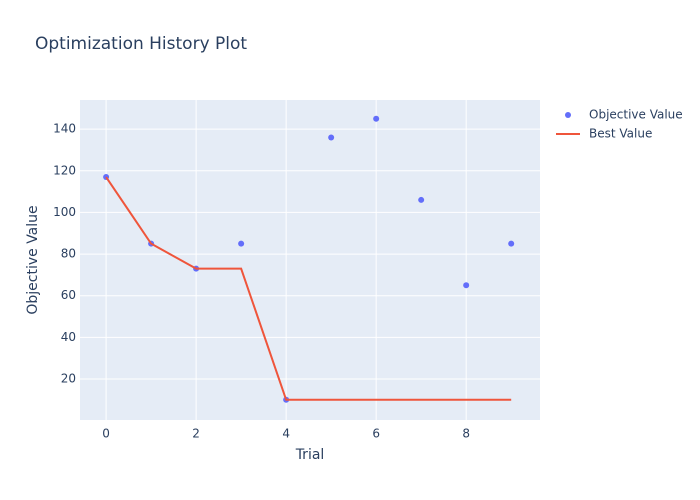 Image resolution: width=700 pixels, height=500 pixels. I want to click on x-tick-label: 4, so click(286, 434).